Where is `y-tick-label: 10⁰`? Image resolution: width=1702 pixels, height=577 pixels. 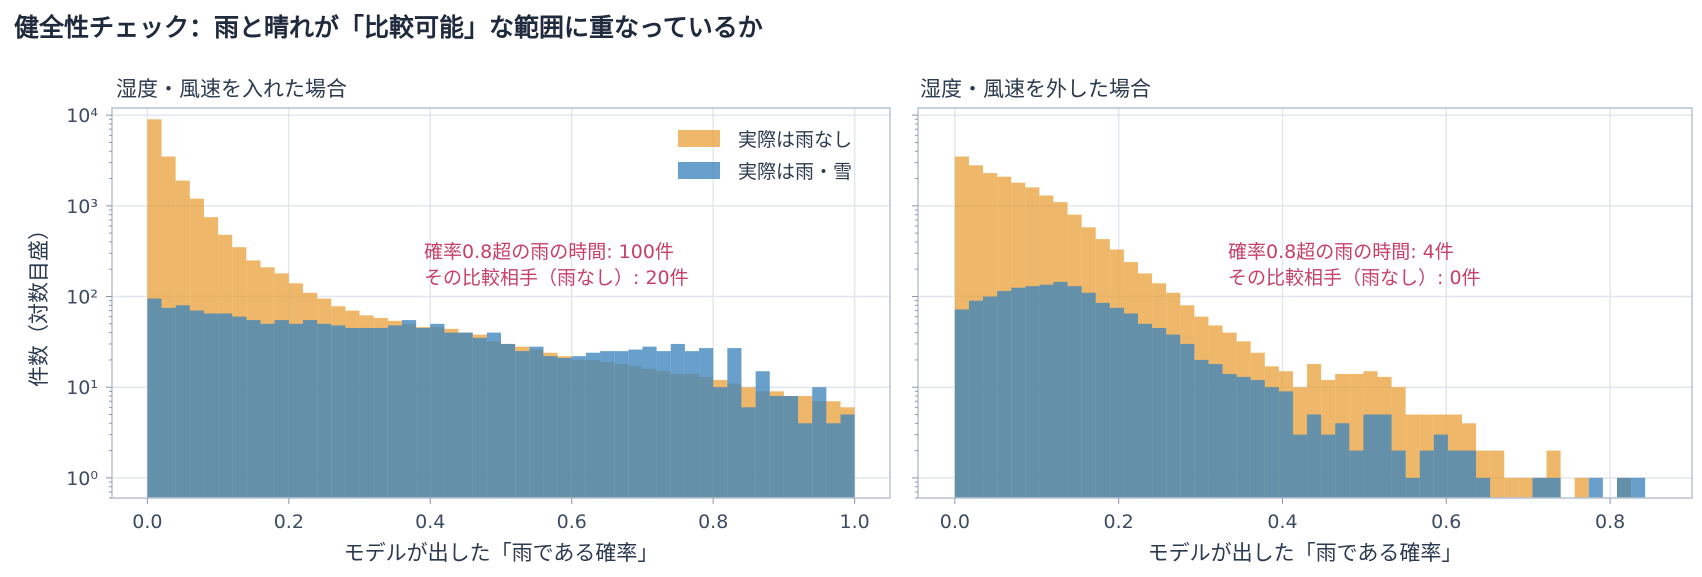
y-tick-label: 10⁰ is located at coordinates (82, 479).